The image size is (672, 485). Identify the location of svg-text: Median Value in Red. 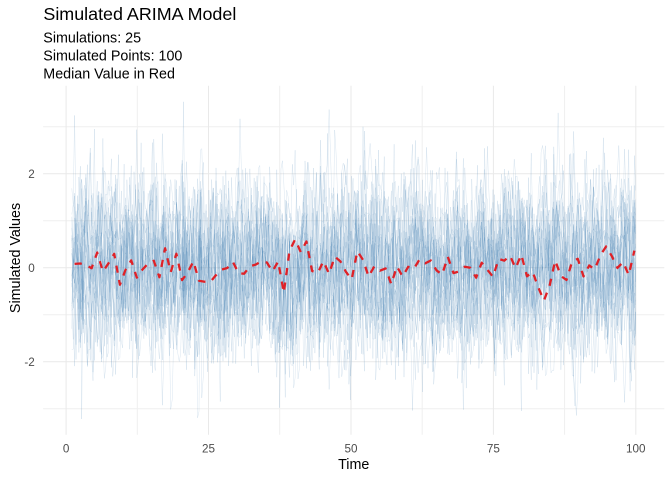
(109, 75).